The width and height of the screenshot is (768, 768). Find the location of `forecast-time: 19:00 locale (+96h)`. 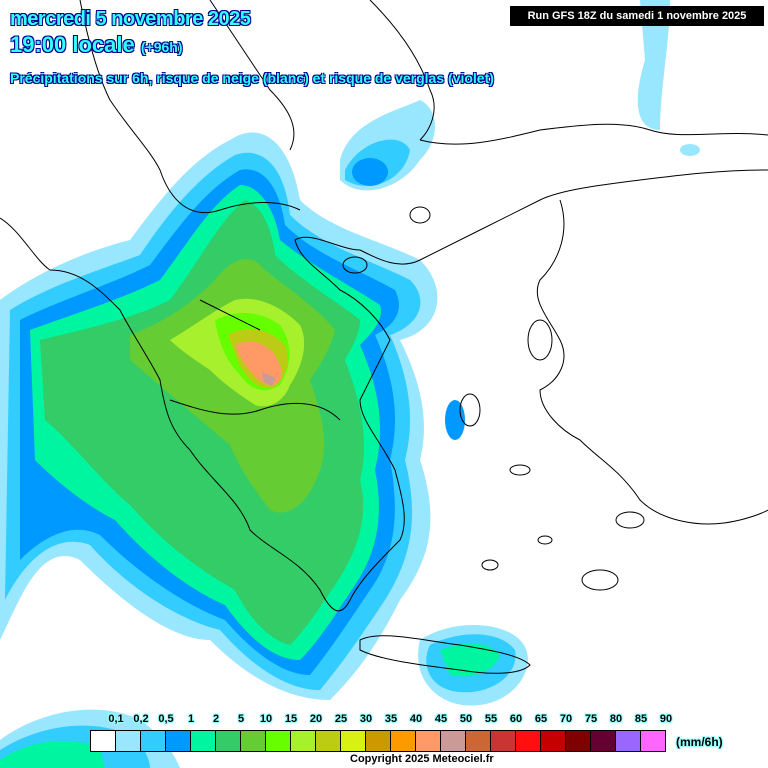

forecast-time: 19:00 locale (+96h) is located at coordinates (96, 45).